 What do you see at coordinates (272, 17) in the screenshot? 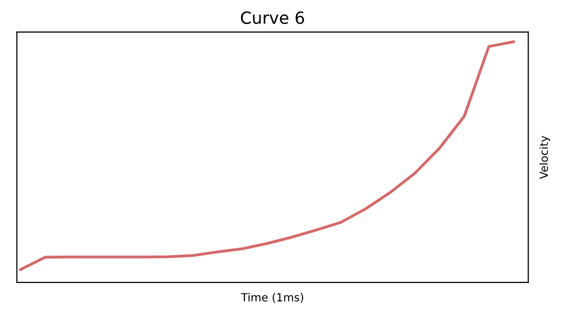
I see `chart-title: Curve 6` at bounding box center [272, 17].